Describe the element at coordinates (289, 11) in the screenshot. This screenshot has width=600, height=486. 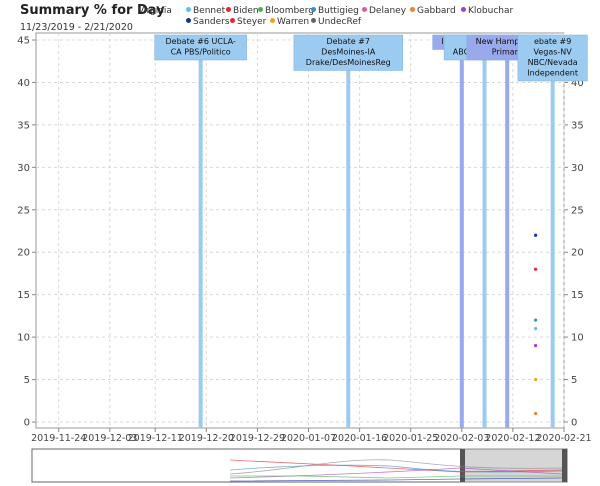
I see `legend-label: Bloomberg` at that location.